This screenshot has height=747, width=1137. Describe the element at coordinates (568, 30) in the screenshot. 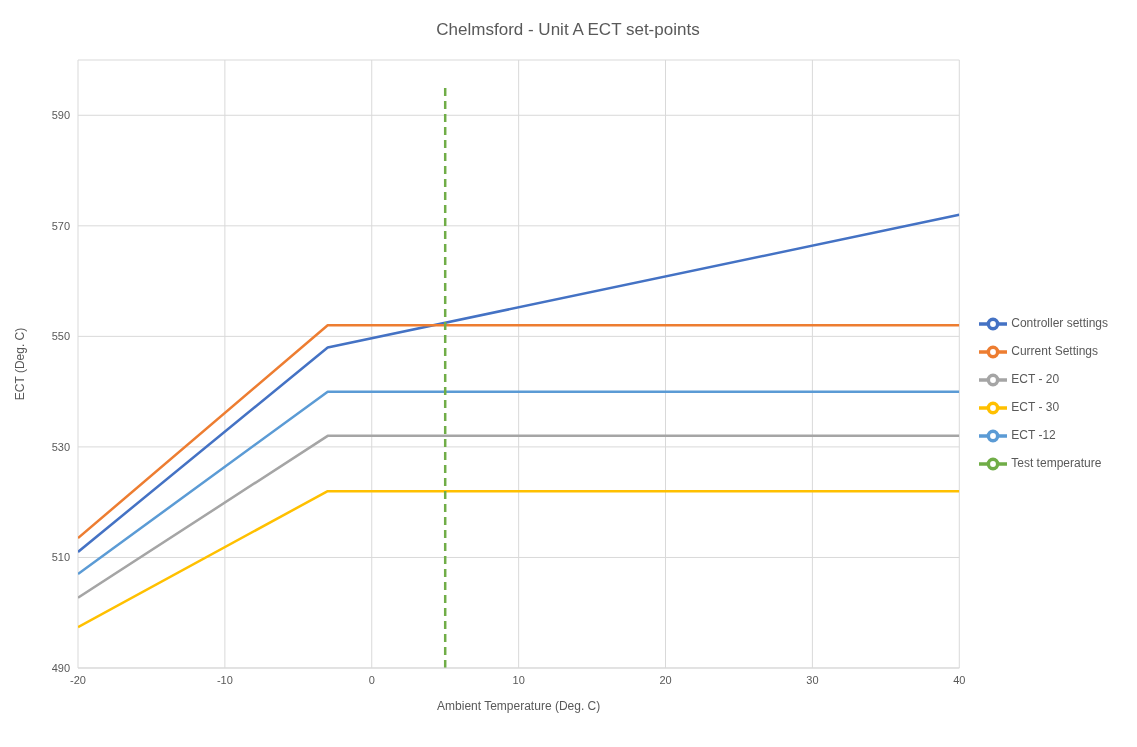

I see `chart-title: Chelmsford - Unit A ECT set-points` at that location.